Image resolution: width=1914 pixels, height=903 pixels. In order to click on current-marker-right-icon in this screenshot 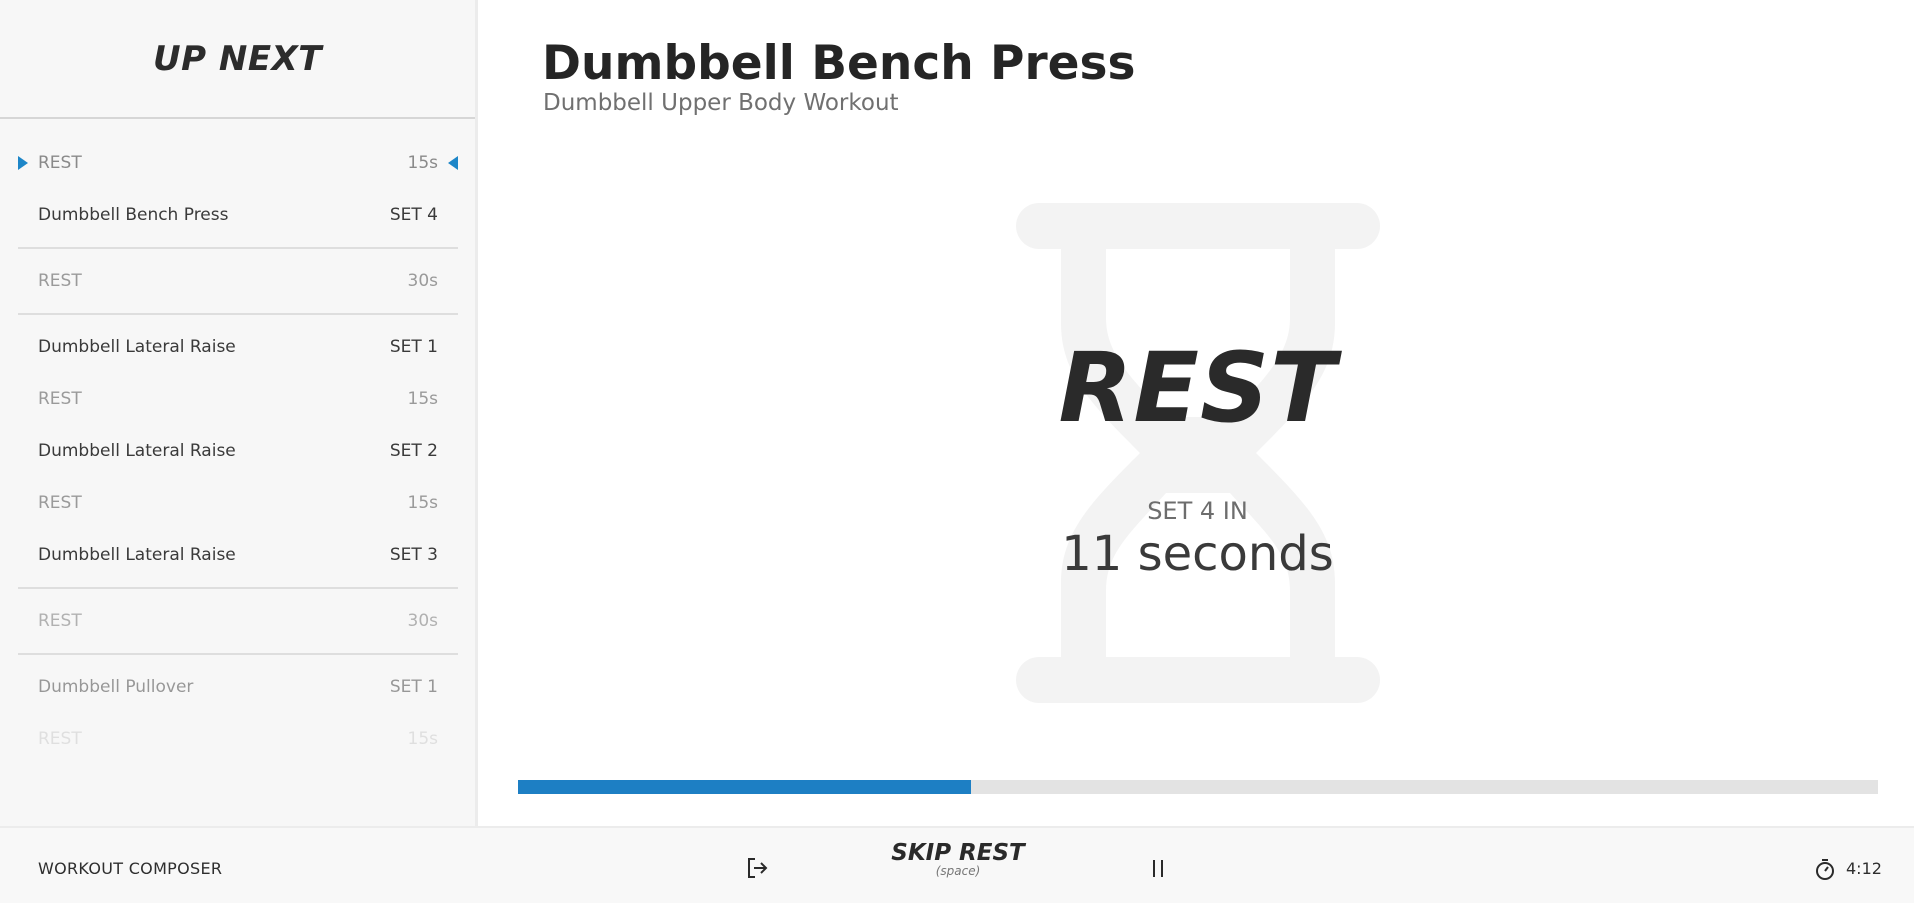, I will do `click(453, 163)`.